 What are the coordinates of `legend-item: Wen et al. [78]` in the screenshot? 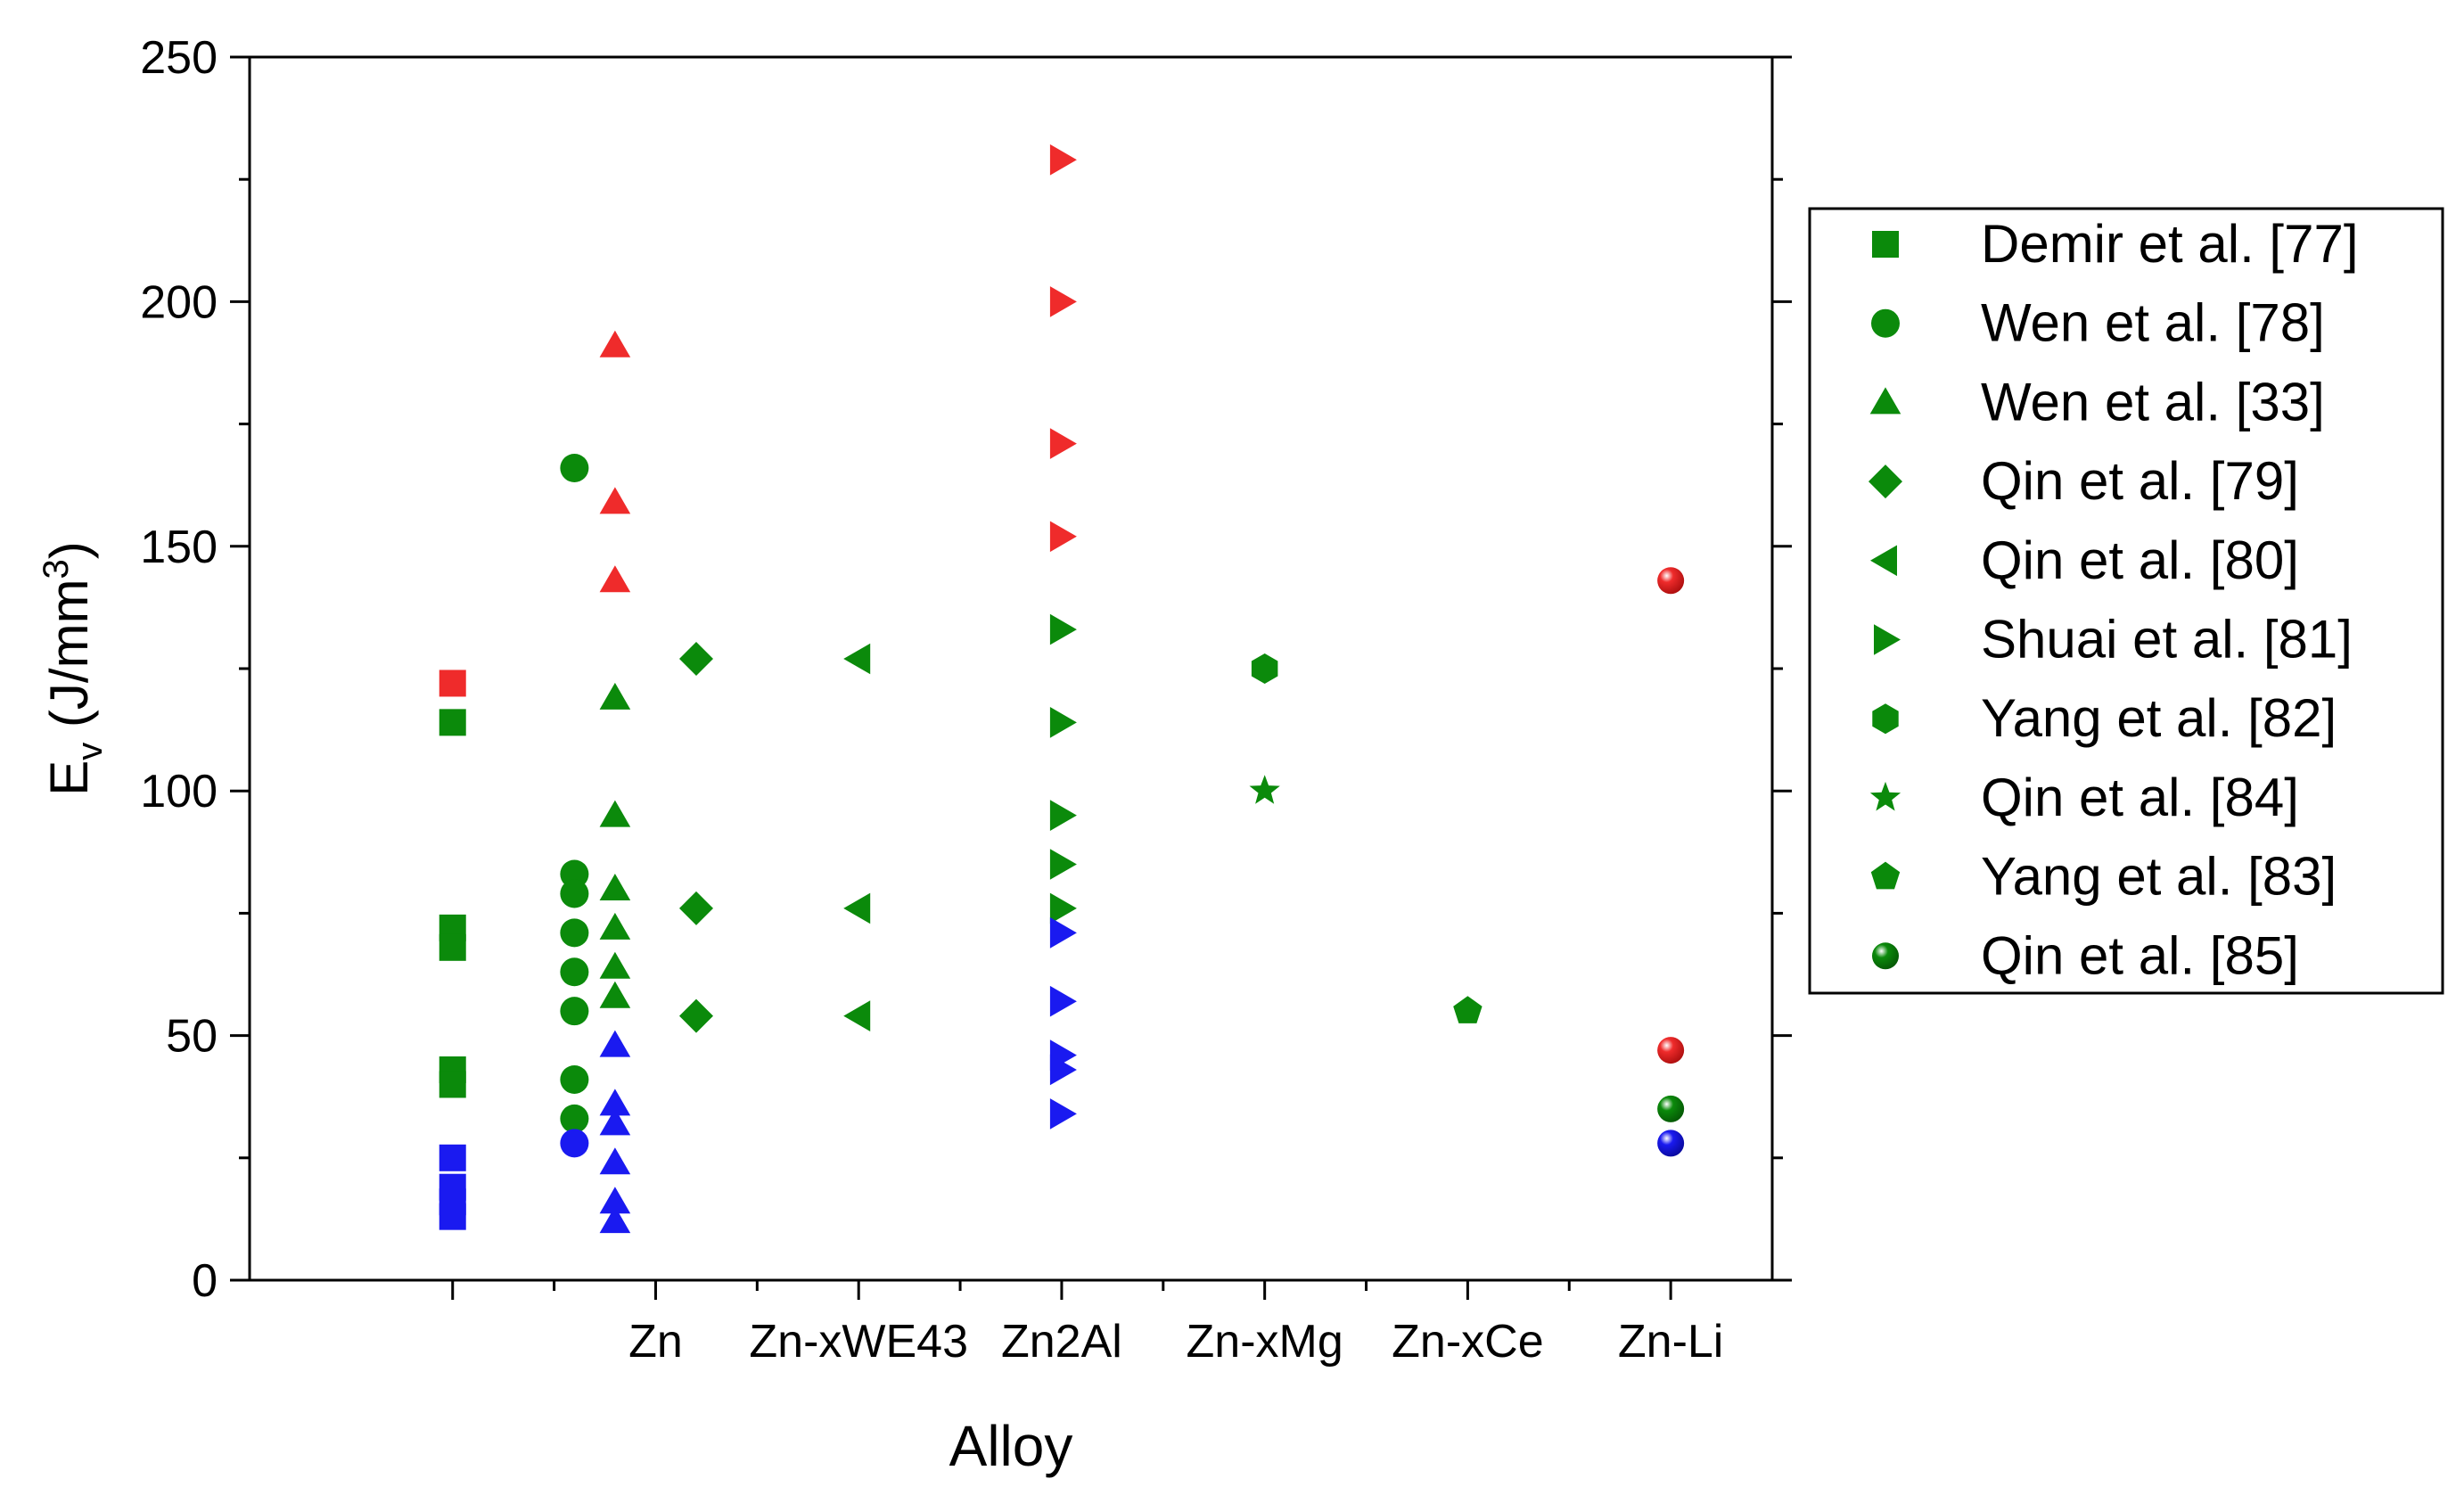 It's located at (2098, 323).